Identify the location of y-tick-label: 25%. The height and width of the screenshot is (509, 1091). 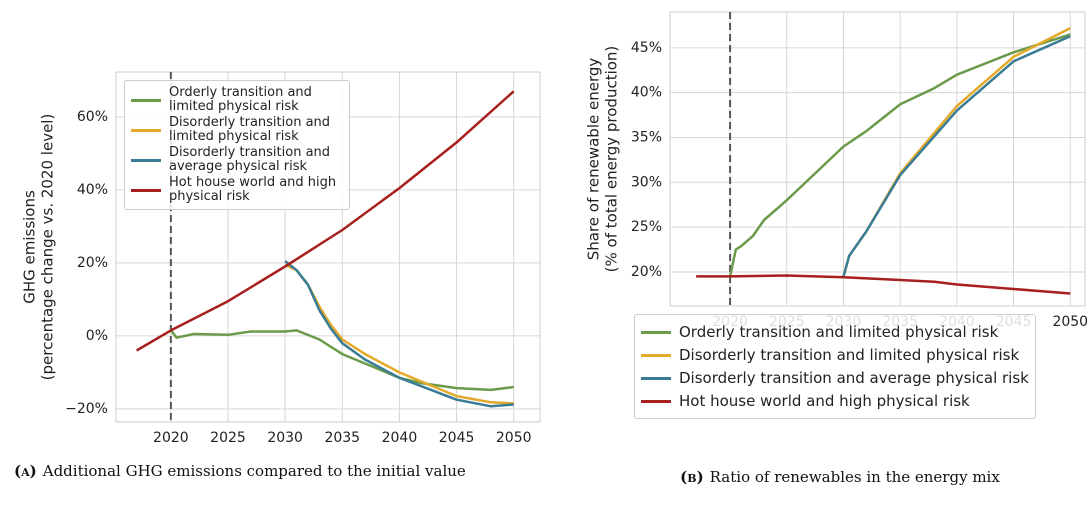
(646, 227).